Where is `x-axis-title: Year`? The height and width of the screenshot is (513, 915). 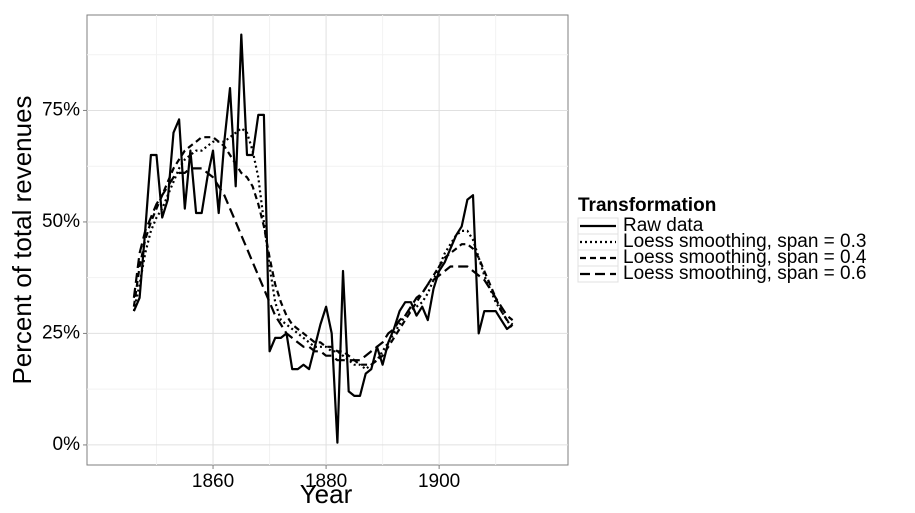
x-axis-title: Year is located at coordinates (326, 493).